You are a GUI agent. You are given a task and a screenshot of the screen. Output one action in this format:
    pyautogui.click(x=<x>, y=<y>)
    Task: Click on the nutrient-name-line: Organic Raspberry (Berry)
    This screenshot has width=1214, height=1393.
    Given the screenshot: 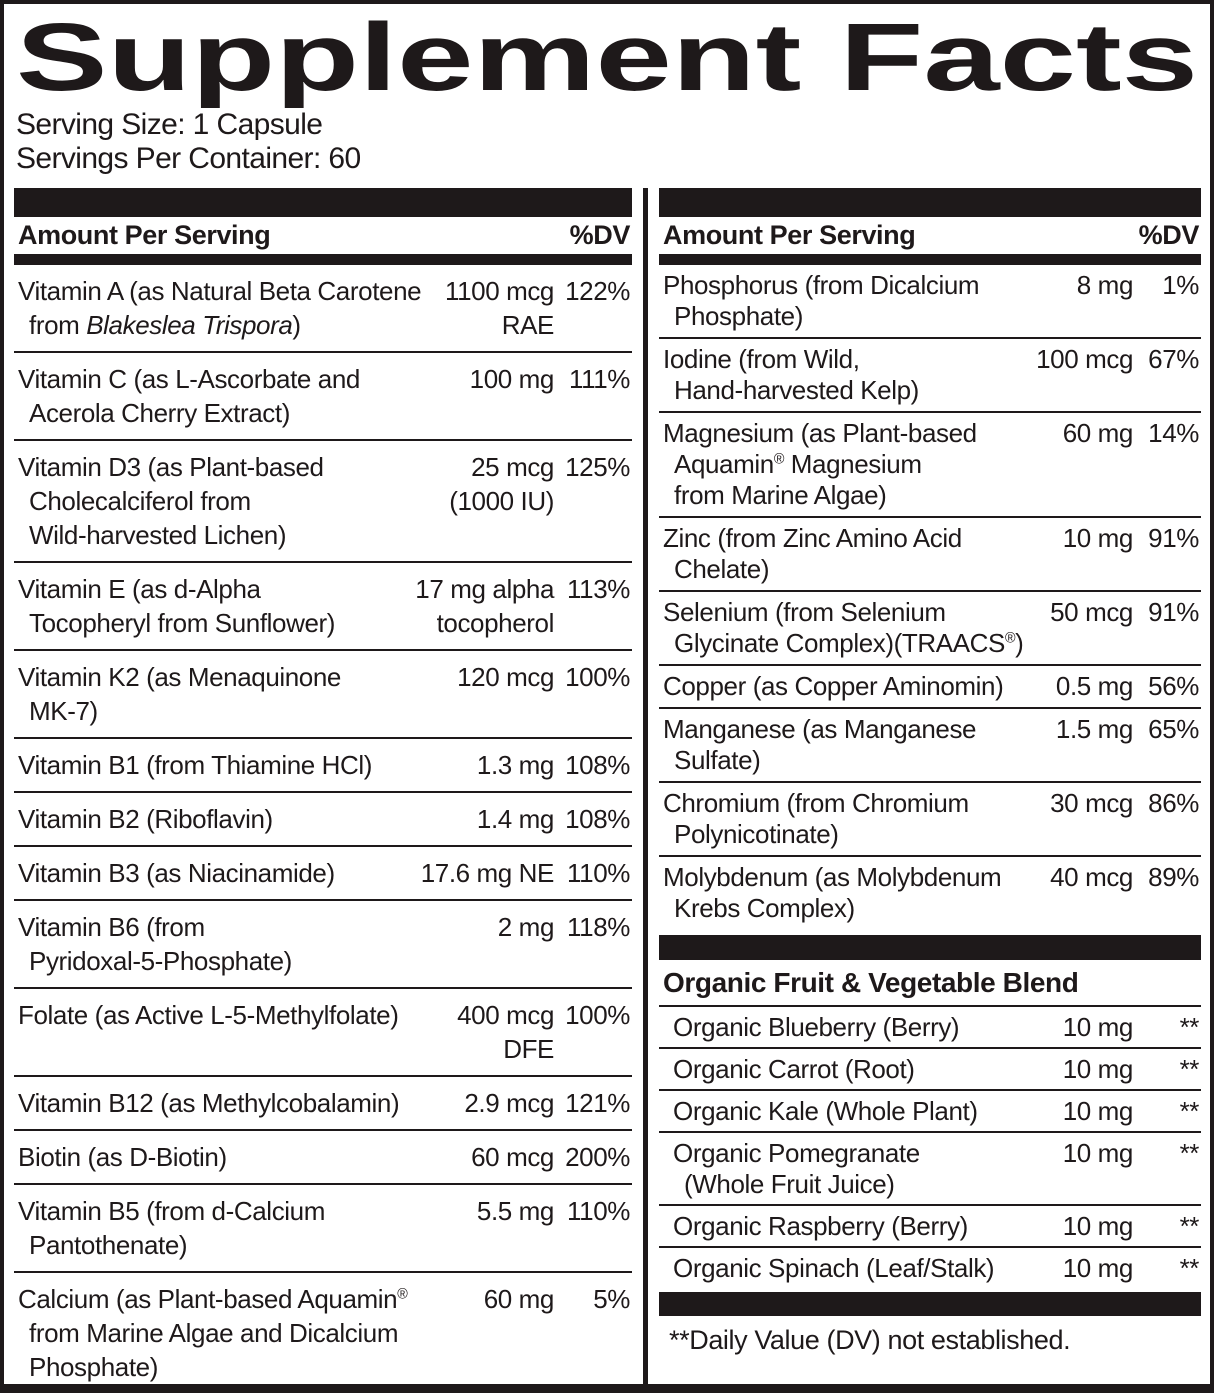 What is the action you would take?
    pyautogui.click(x=865, y=1226)
    